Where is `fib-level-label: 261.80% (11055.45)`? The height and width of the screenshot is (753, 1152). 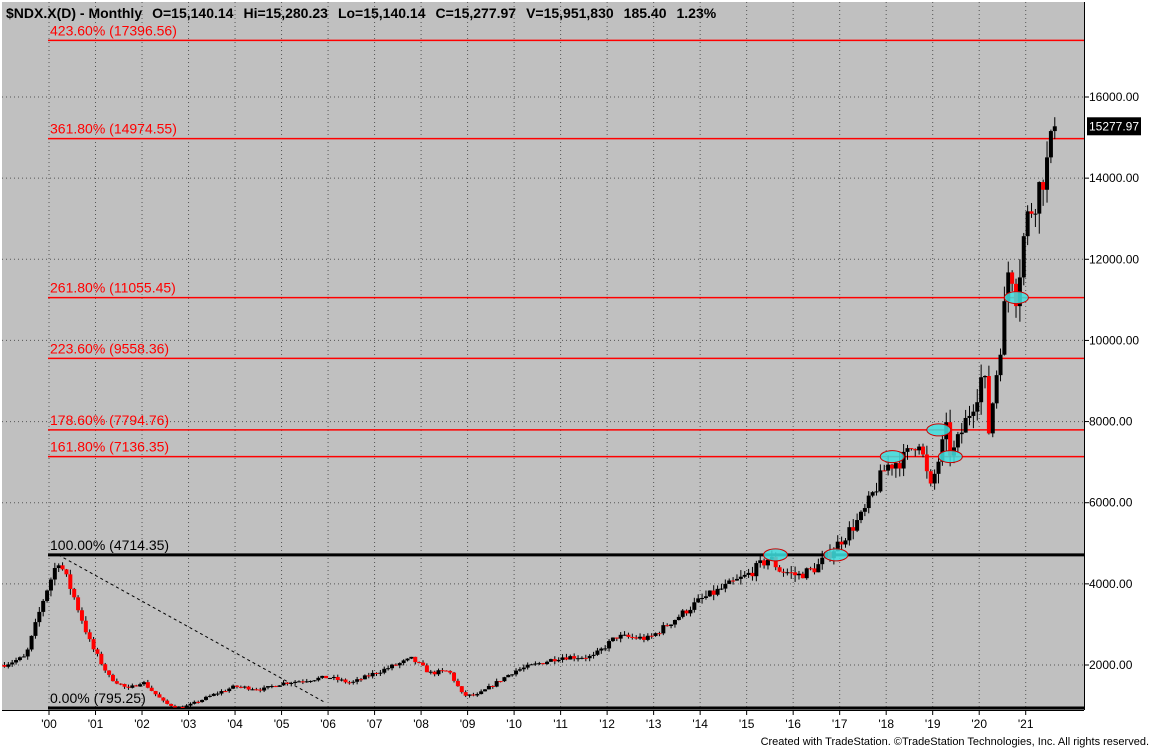 fib-level-label: 261.80% (11055.45) is located at coordinates (113, 288).